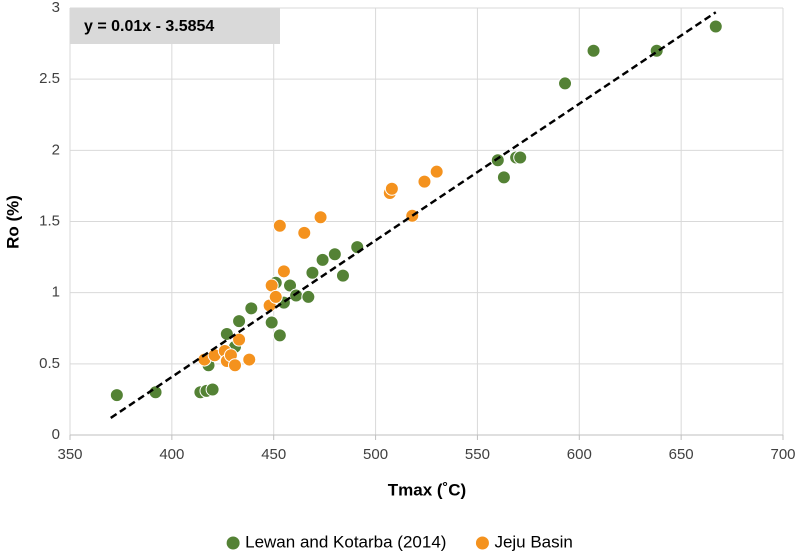 Image resolution: width=800 pixels, height=557 pixels. I want to click on legend-label: Jeju Basin, so click(533, 541).